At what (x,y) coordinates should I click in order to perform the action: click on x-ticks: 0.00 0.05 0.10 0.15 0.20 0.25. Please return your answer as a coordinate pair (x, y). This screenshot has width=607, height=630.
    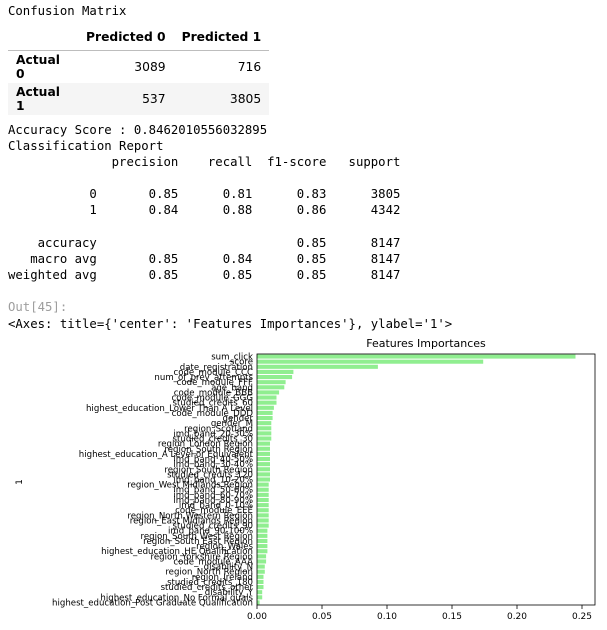
    Looking at the image, I should click on (419, 613).